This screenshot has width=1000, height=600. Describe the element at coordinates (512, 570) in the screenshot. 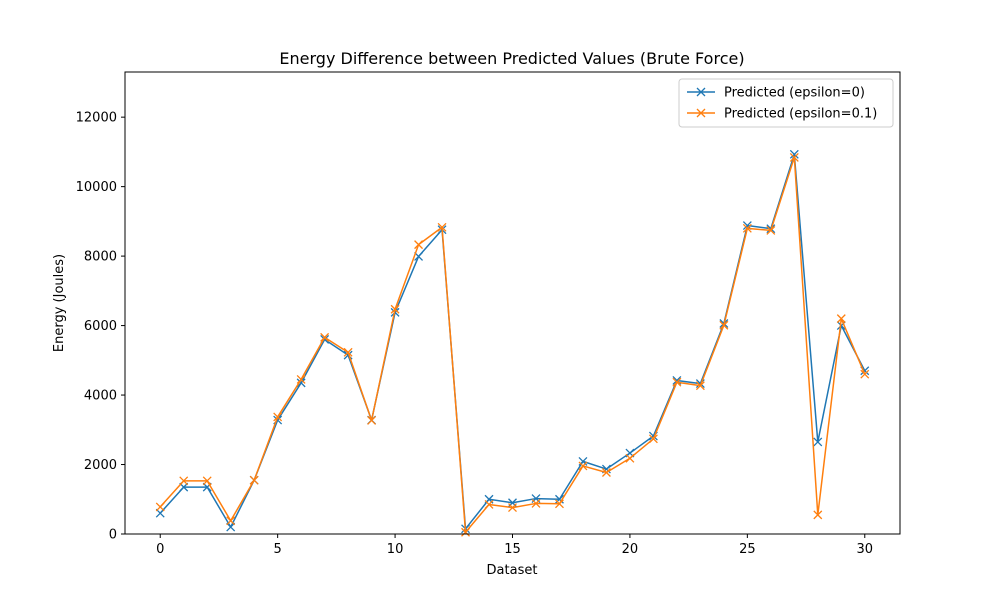

I see `x-axis-label: Dataset` at that location.